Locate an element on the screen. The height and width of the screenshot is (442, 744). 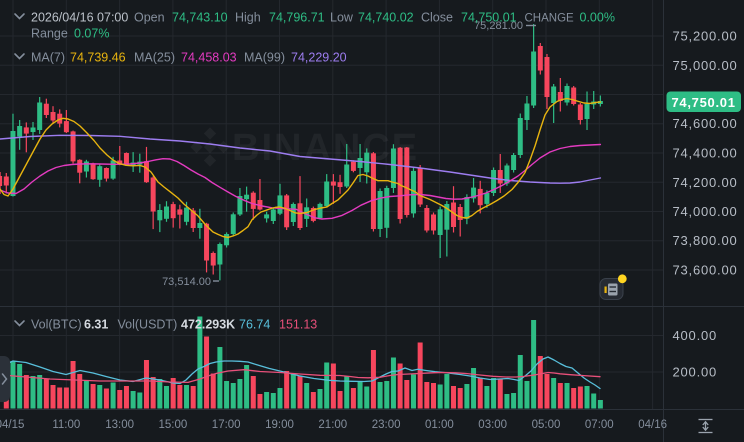
svg-text: MA(7) is located at coordinates (48, 58).